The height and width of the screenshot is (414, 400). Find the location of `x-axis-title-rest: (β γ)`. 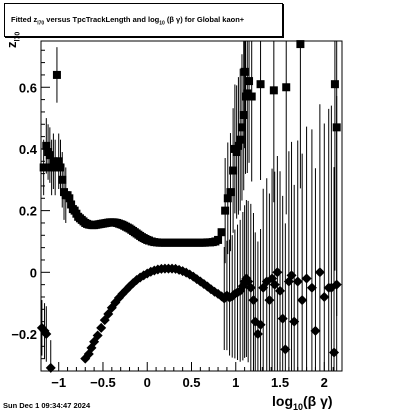

x-axis-title-rest: (β γ) is located at coordinates (318, 401).